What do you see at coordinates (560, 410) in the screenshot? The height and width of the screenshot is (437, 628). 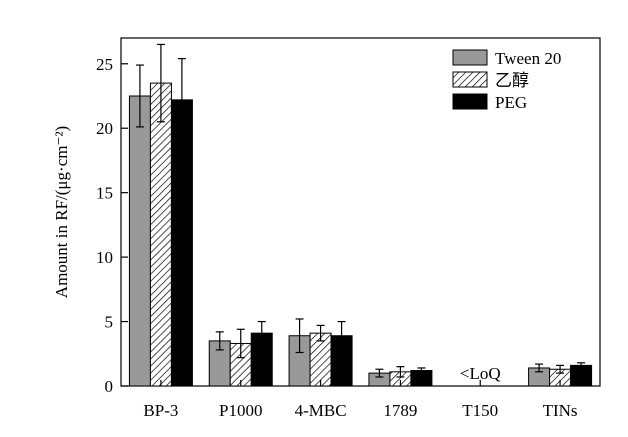 I see `x-tick-label: TINs` at bounding box center [560, 410].